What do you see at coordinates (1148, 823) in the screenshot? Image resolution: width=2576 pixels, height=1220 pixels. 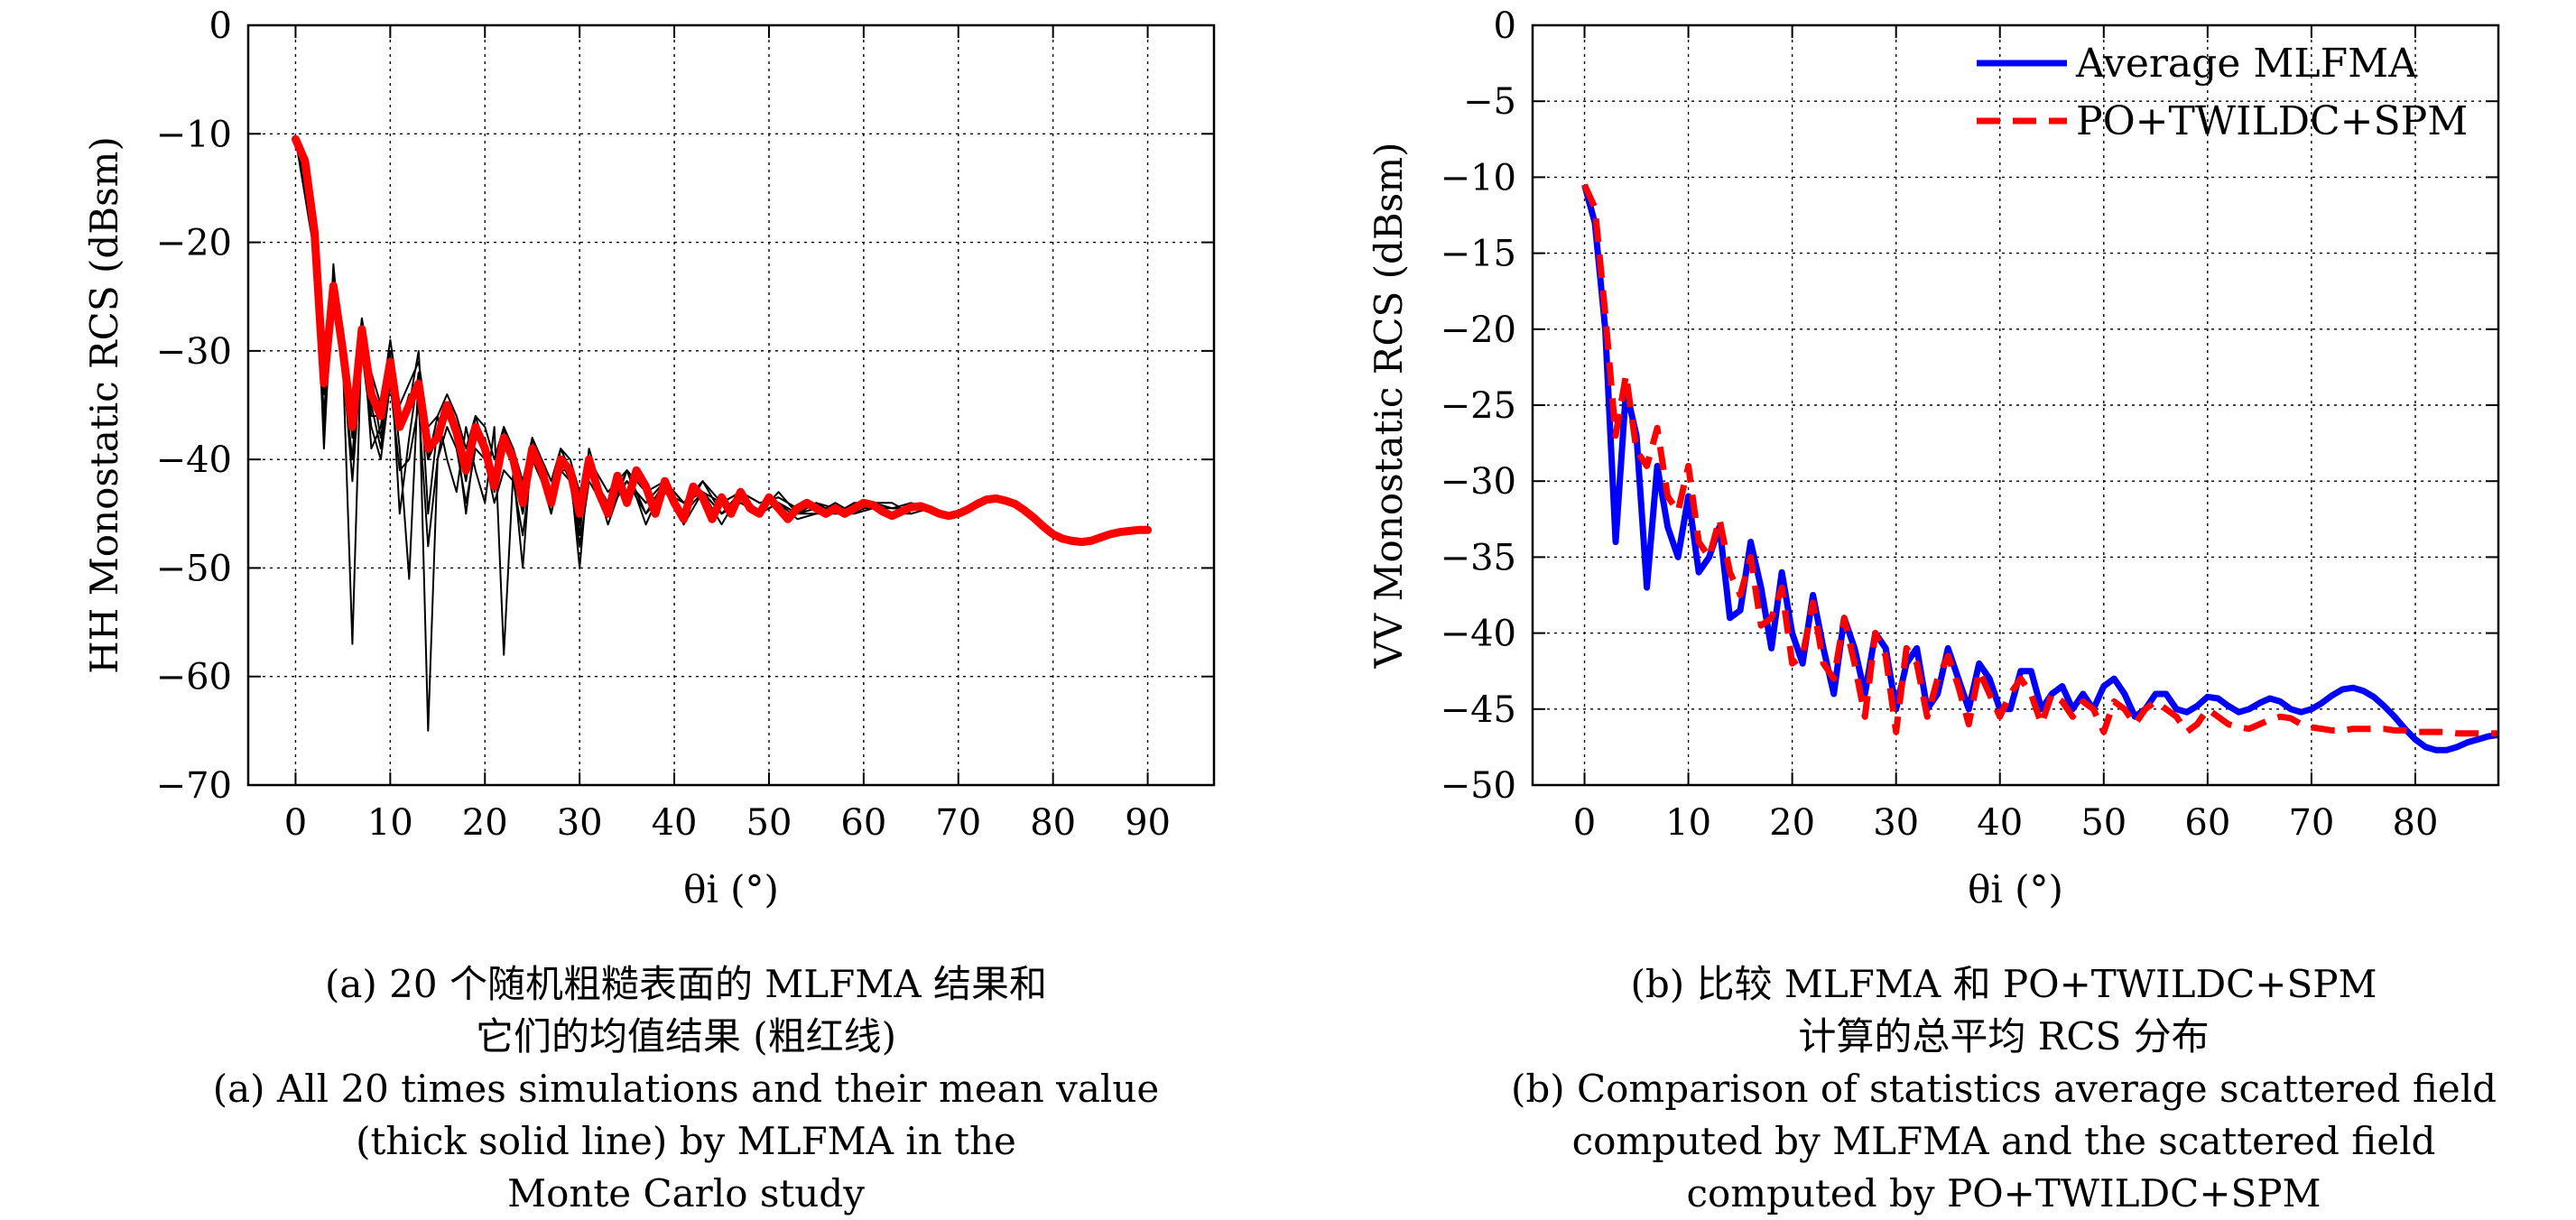 I see `x-tick-label: 90` at bounding box center [1148, 823].